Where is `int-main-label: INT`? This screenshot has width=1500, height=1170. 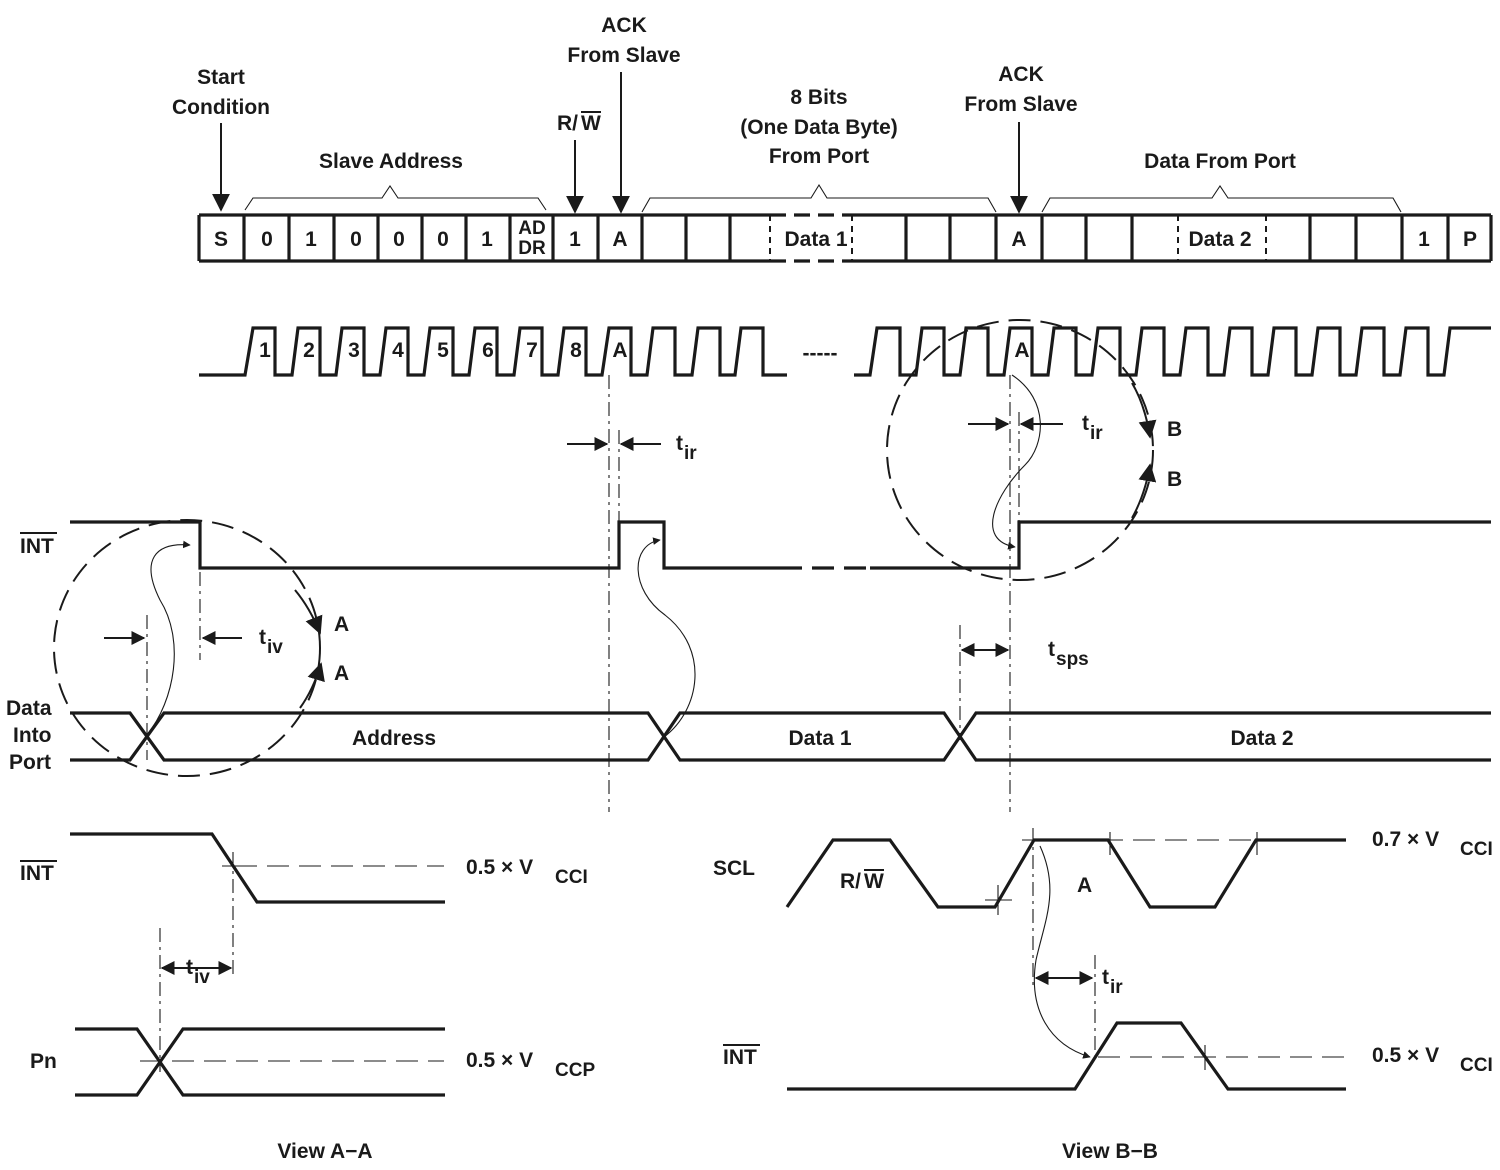 int-main-label: INT is located at coordinates (38, 545).